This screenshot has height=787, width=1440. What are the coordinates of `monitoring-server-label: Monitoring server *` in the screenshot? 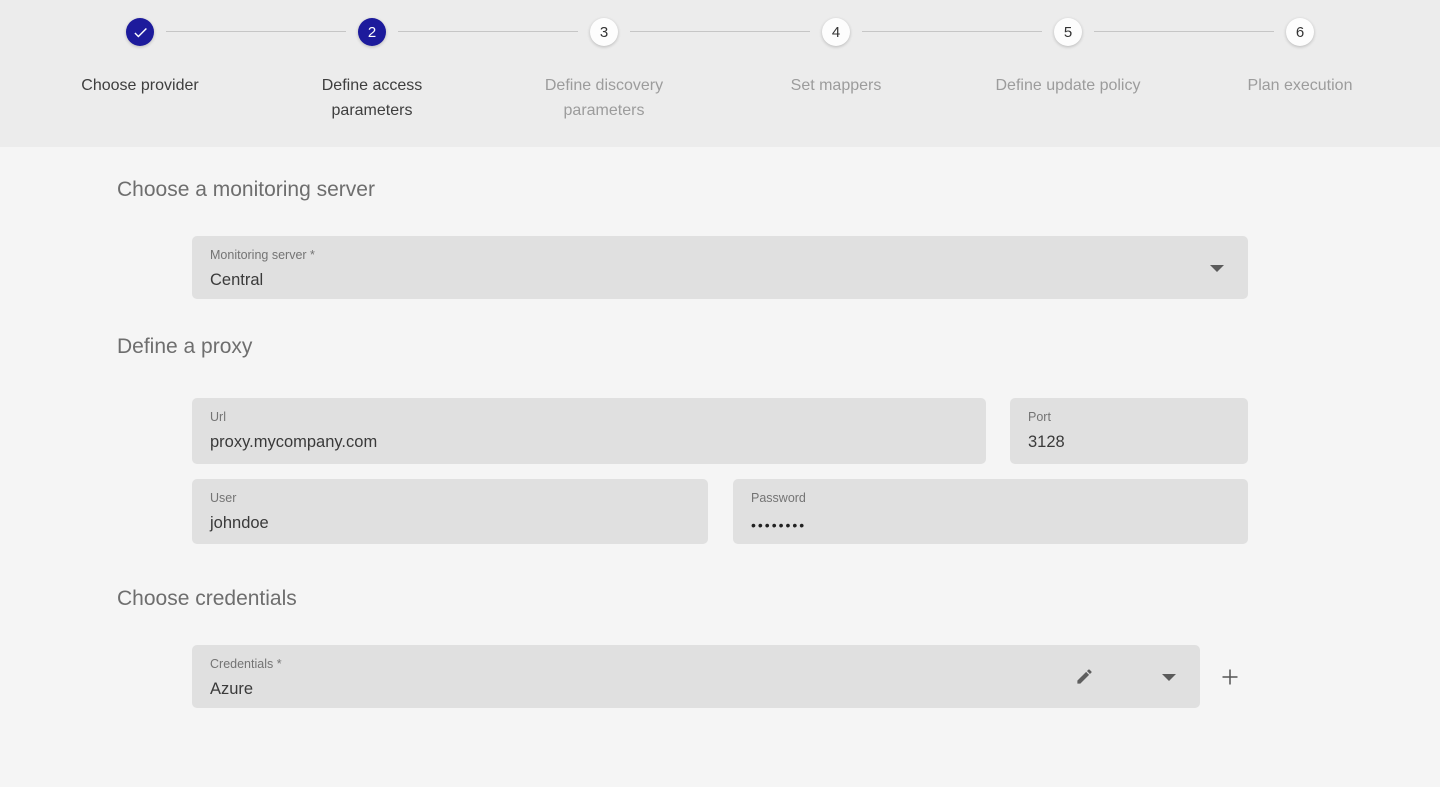 It's located at (262, 255).